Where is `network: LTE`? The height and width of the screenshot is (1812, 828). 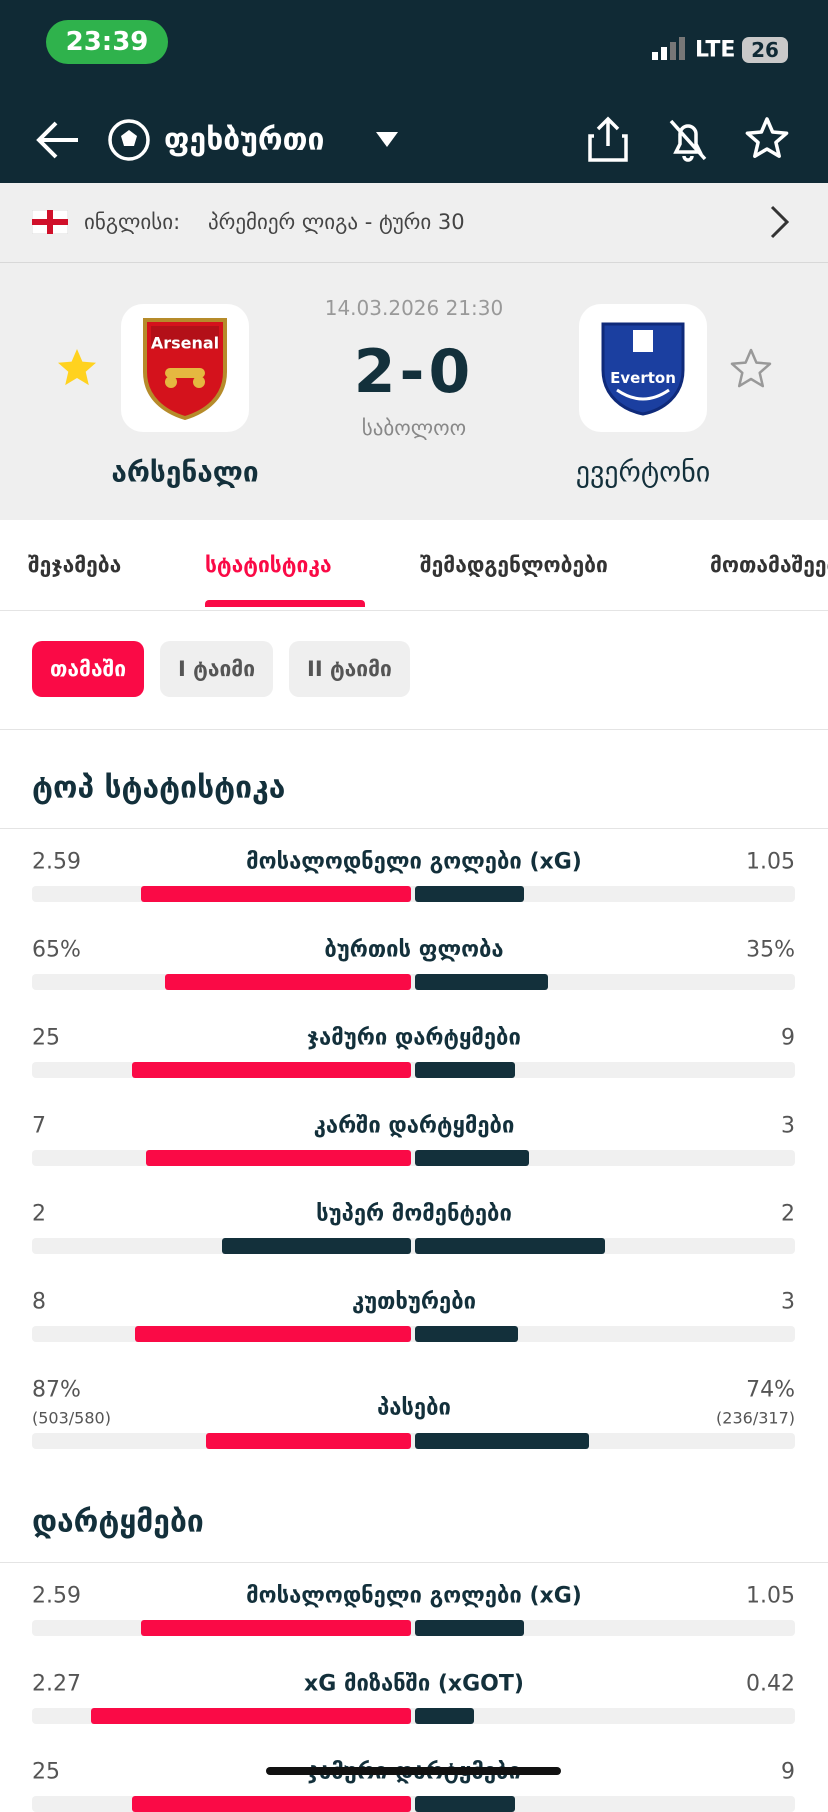
network: LTE is located at coordinates (715, 50).